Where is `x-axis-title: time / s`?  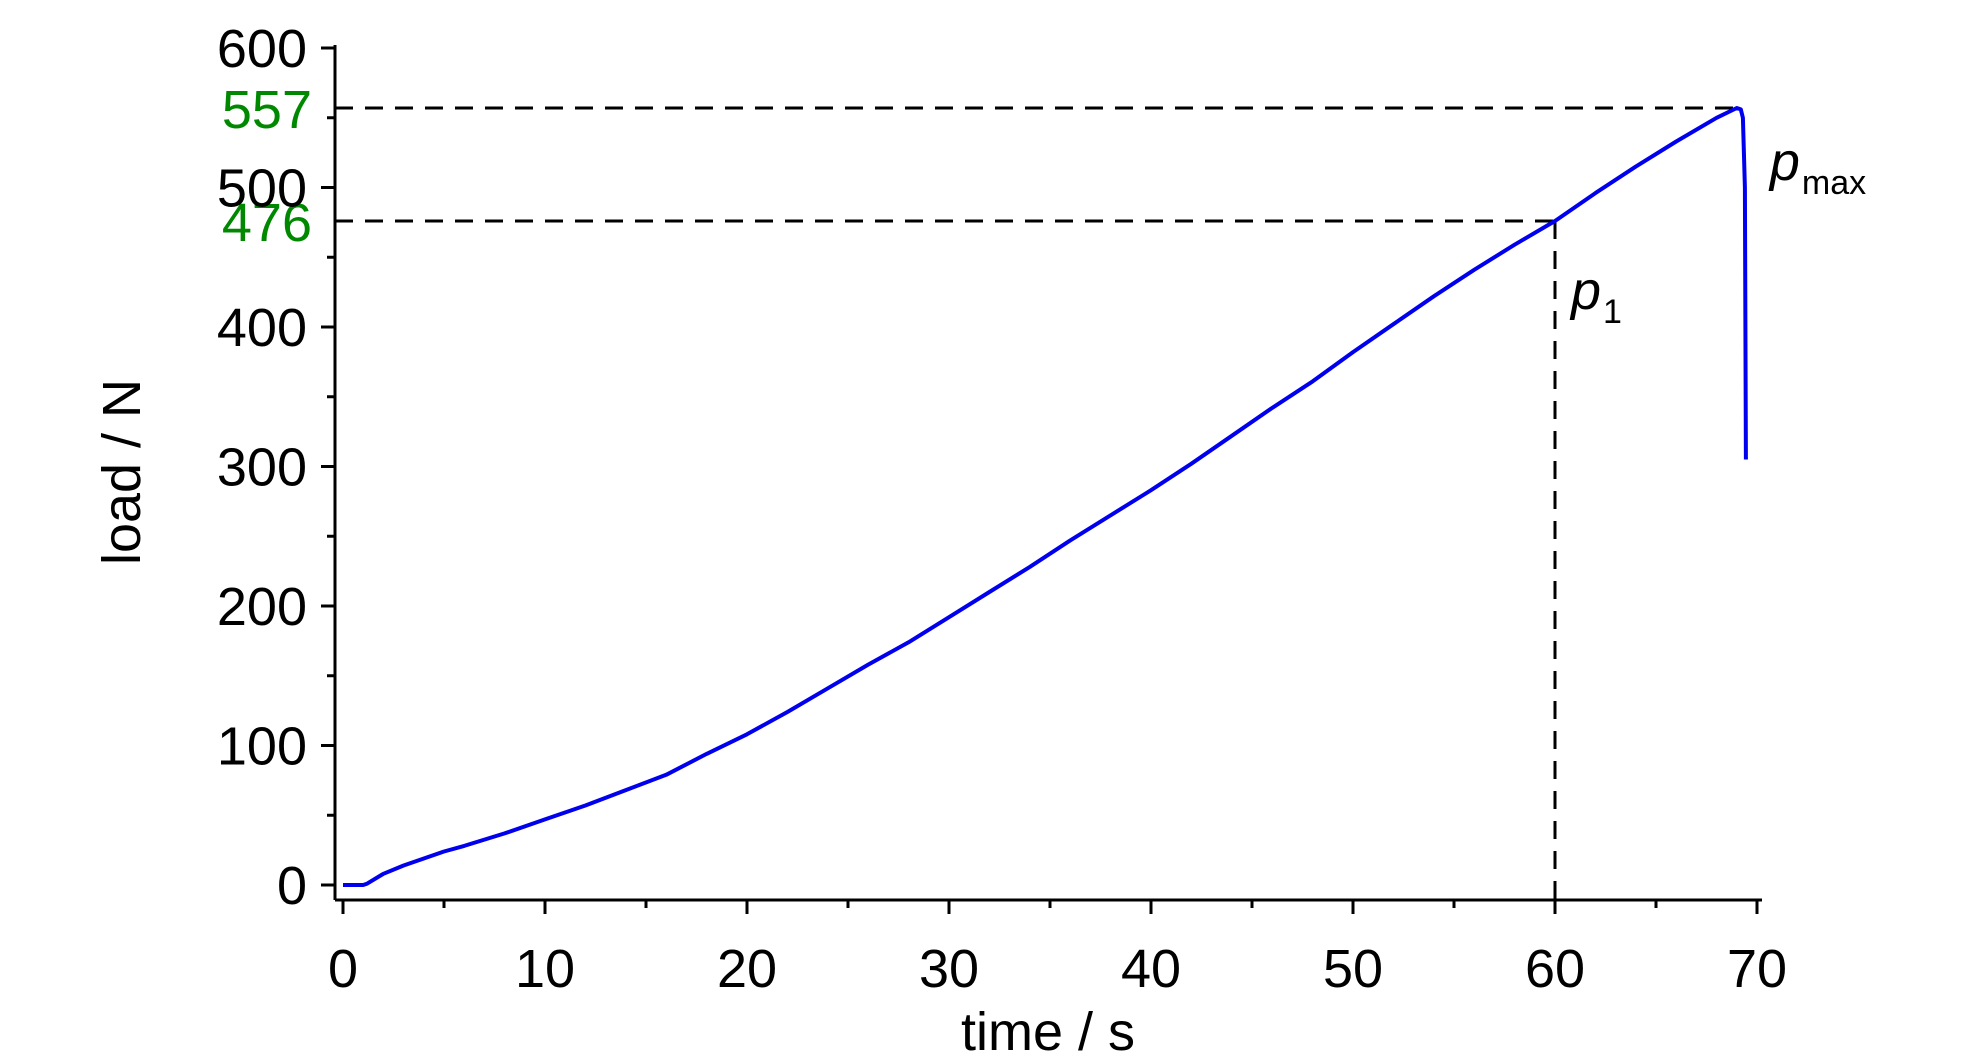
x-axis-title: time / s is located at coordinates (1048, 1032).